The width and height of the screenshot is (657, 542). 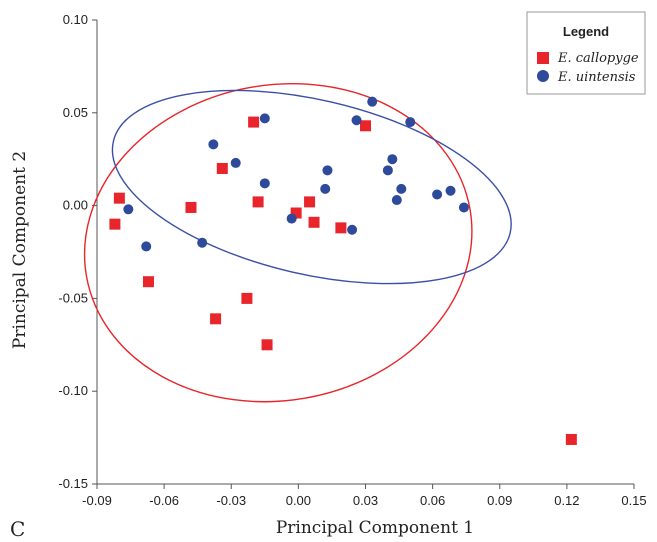 What do you see at coordinates (75, 19) in the screenshot?
I see `y-tick-label: 0.10` at bounding box center [75, 19].